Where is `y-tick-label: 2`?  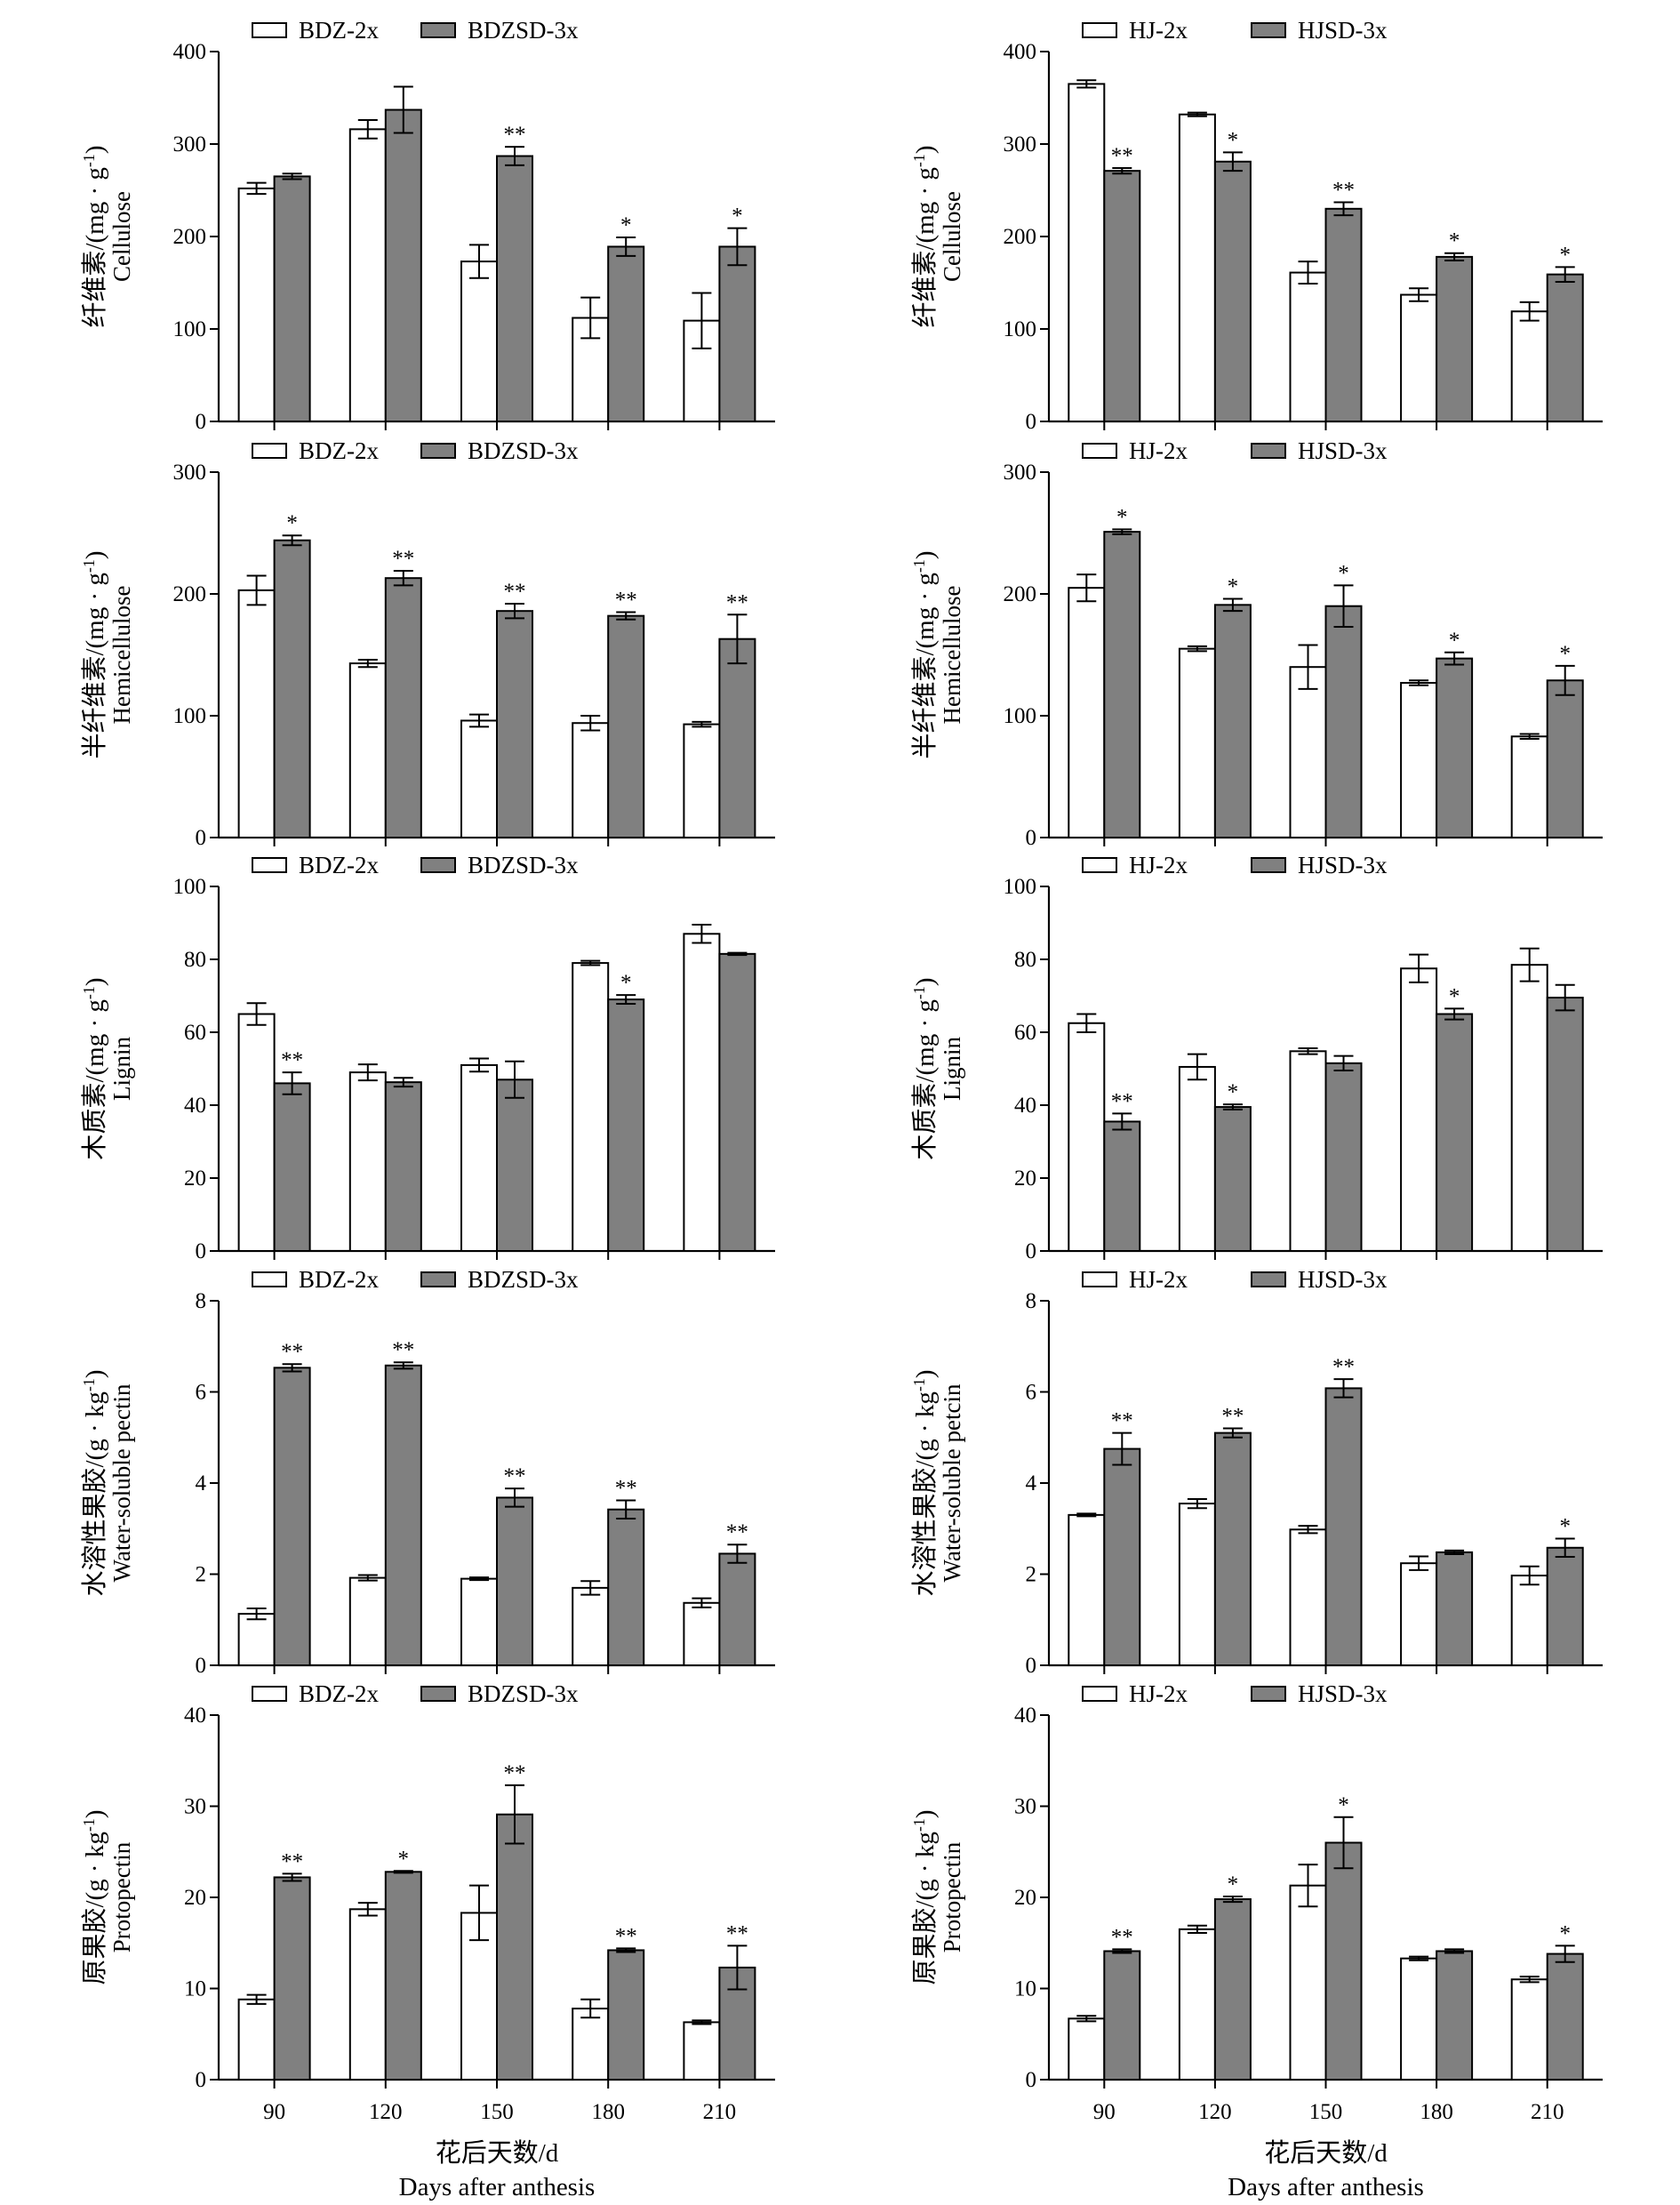 y-tick-label: 2 is located at coordinates (201, 1575).